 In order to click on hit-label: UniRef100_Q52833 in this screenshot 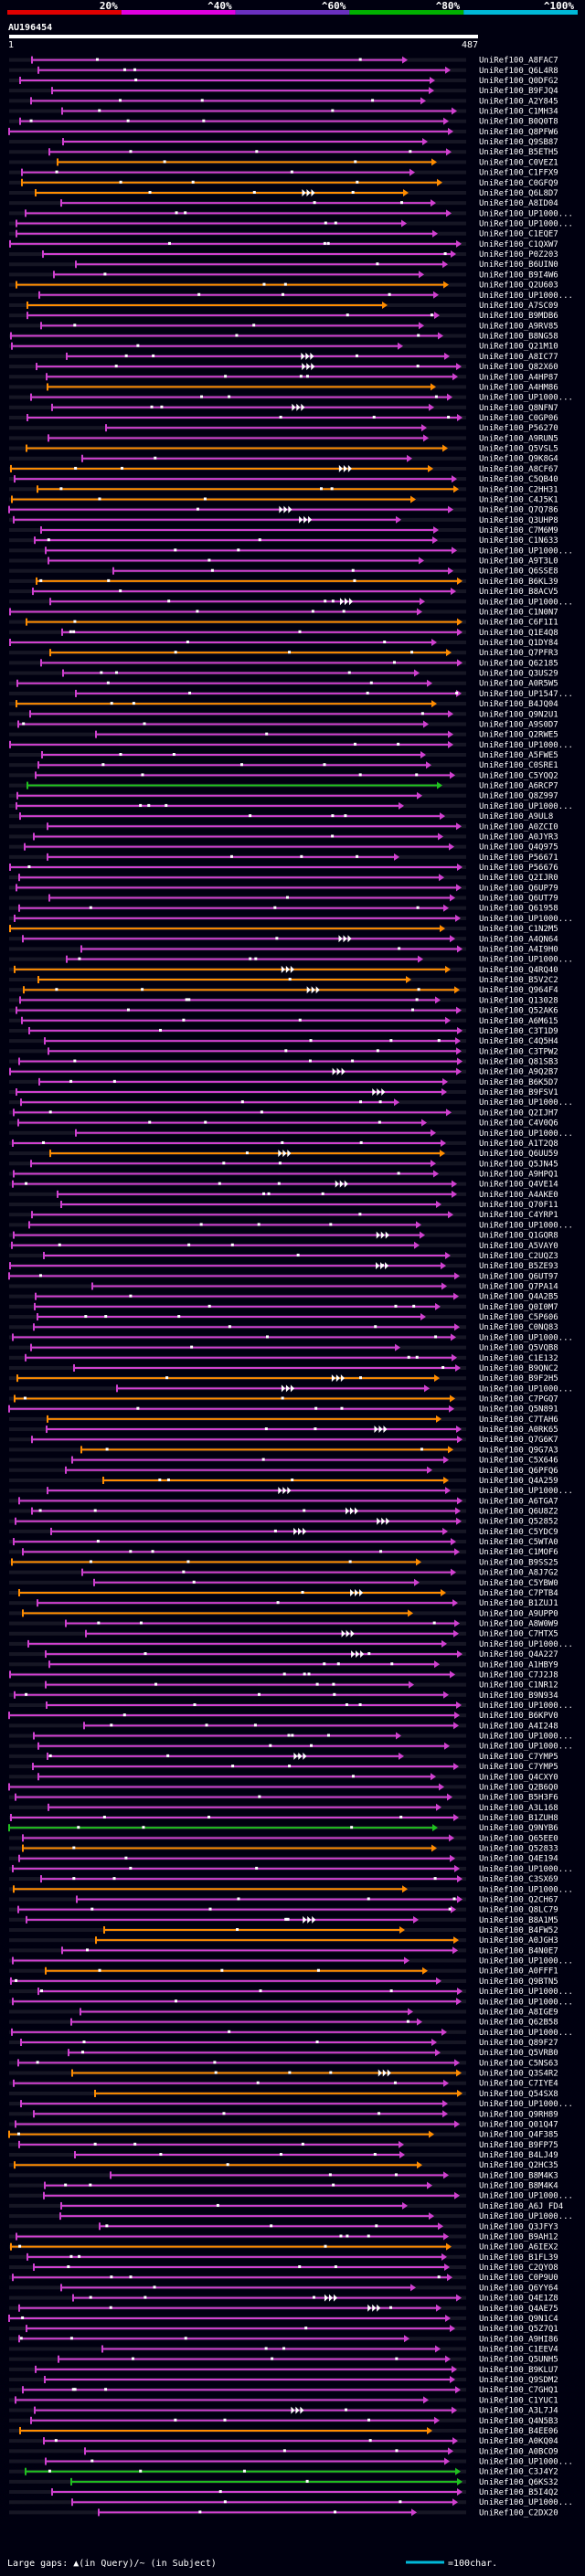, I will do `click(518, 1849)`.